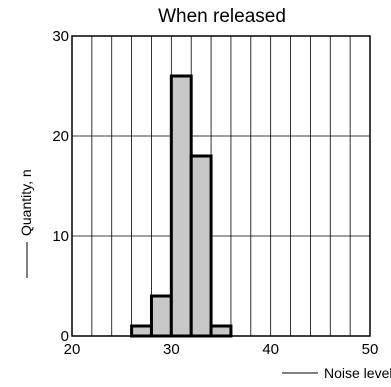  I want to click on y-tick-label: 0, so click(65, 336).